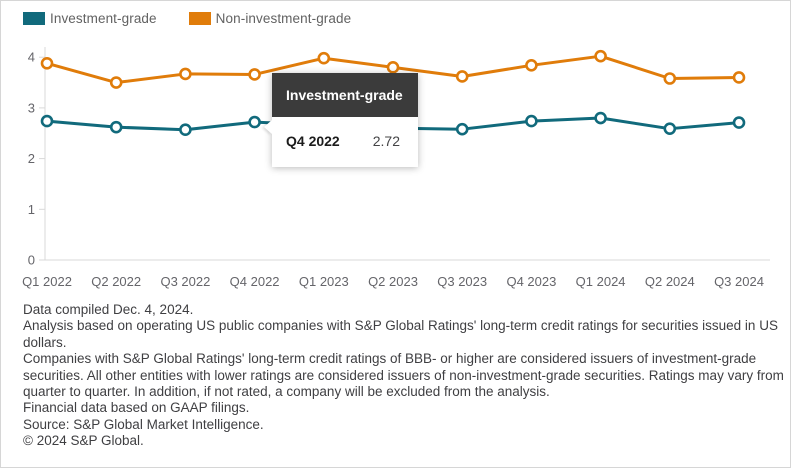 This screenshot has height=468, width=791. I want to click on footnote-line: © 2024 S&P Global., so click(83, 441).